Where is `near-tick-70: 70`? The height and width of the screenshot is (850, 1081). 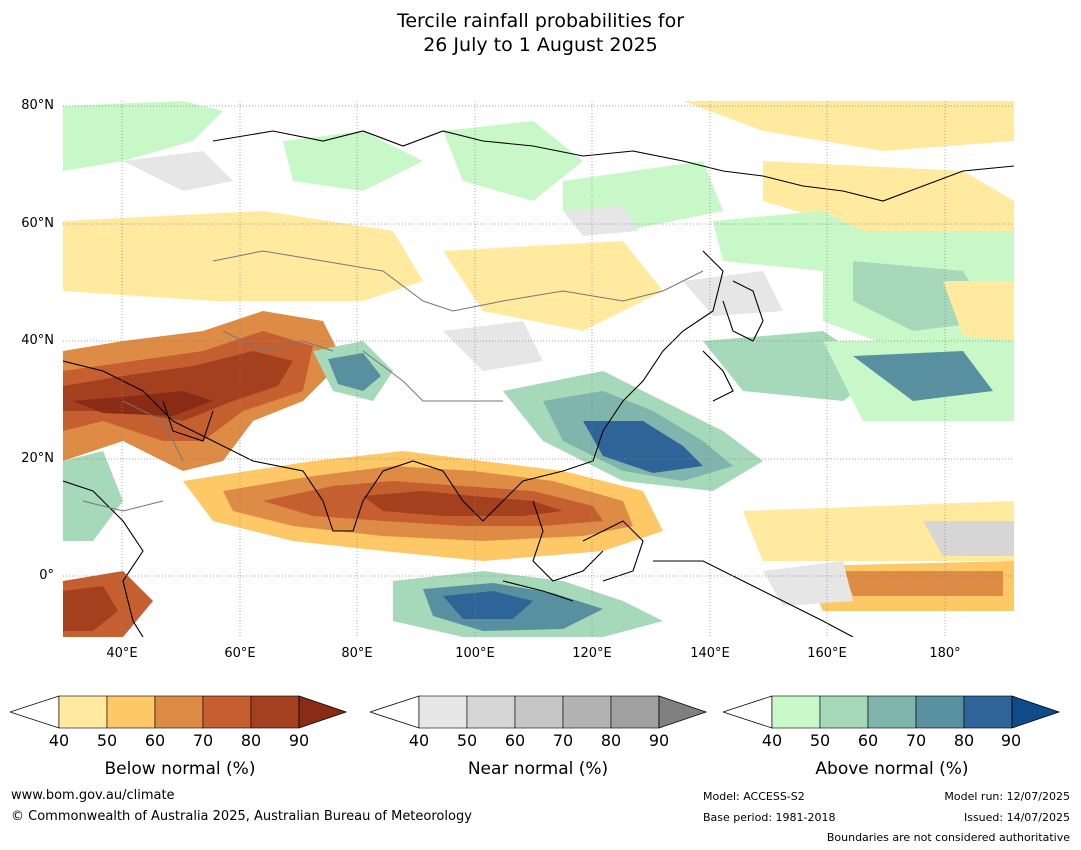
near-tick-70: 70 is located at coordinates (563, 740).